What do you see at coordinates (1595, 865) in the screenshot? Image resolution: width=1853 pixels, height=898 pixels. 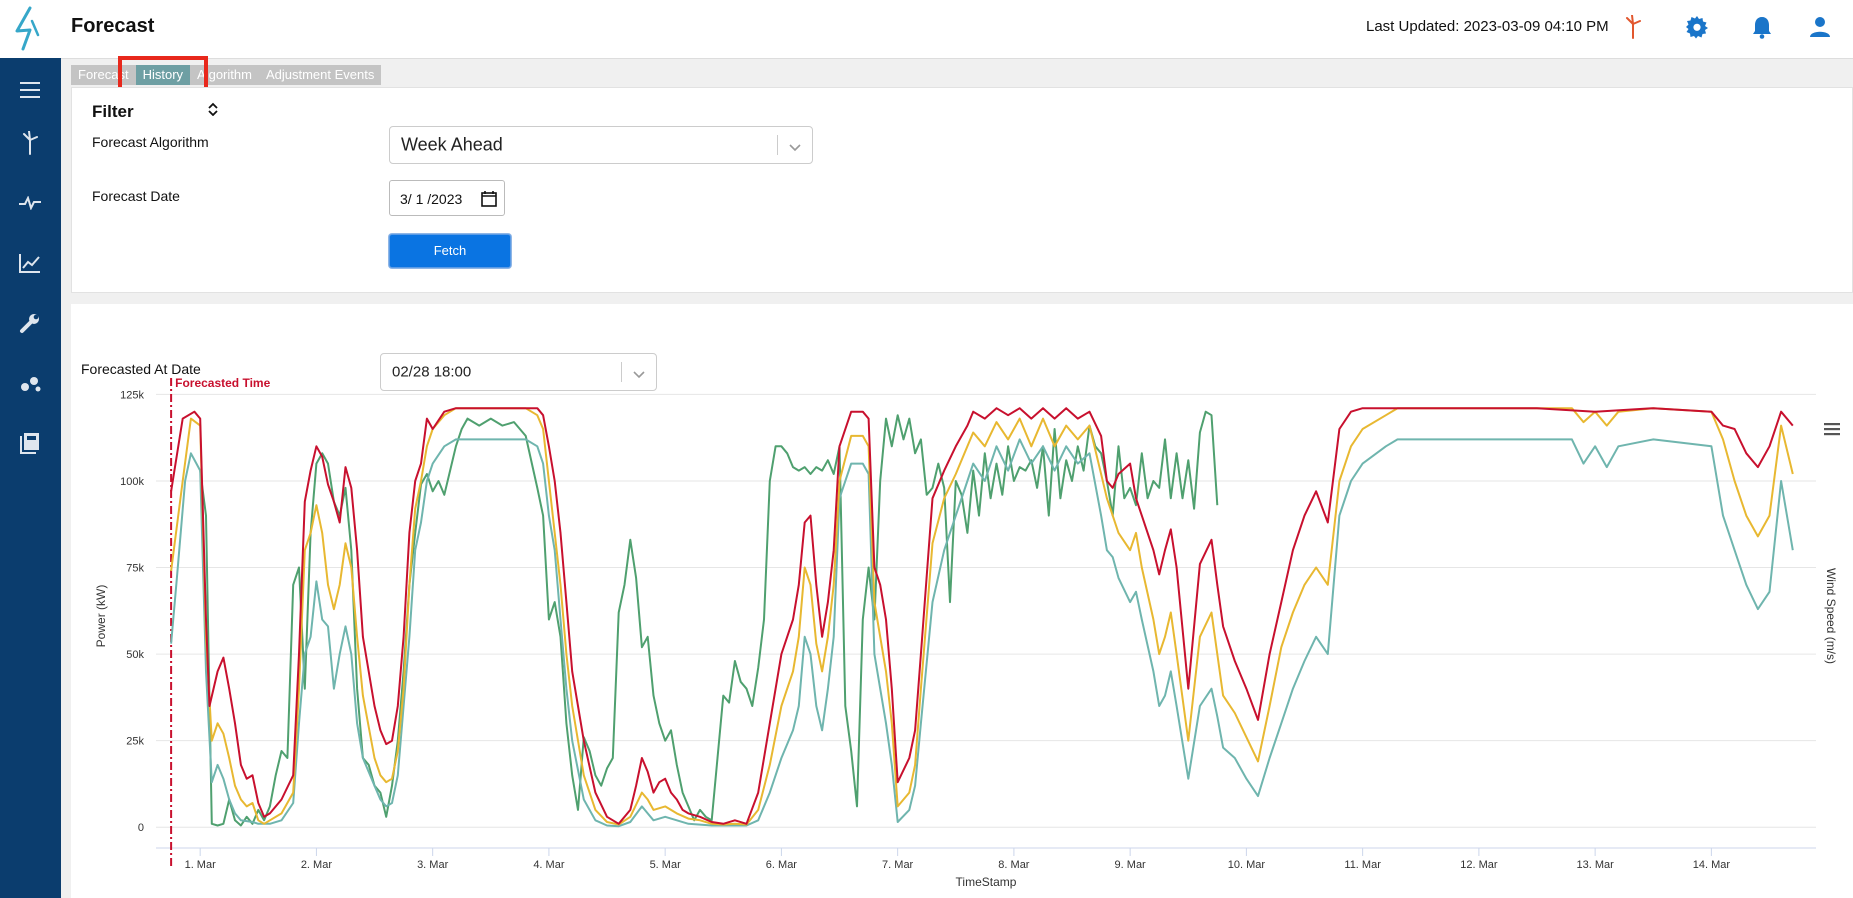 I see `x-tick-label: 13. Mar` at bounding box center [1595, 865].